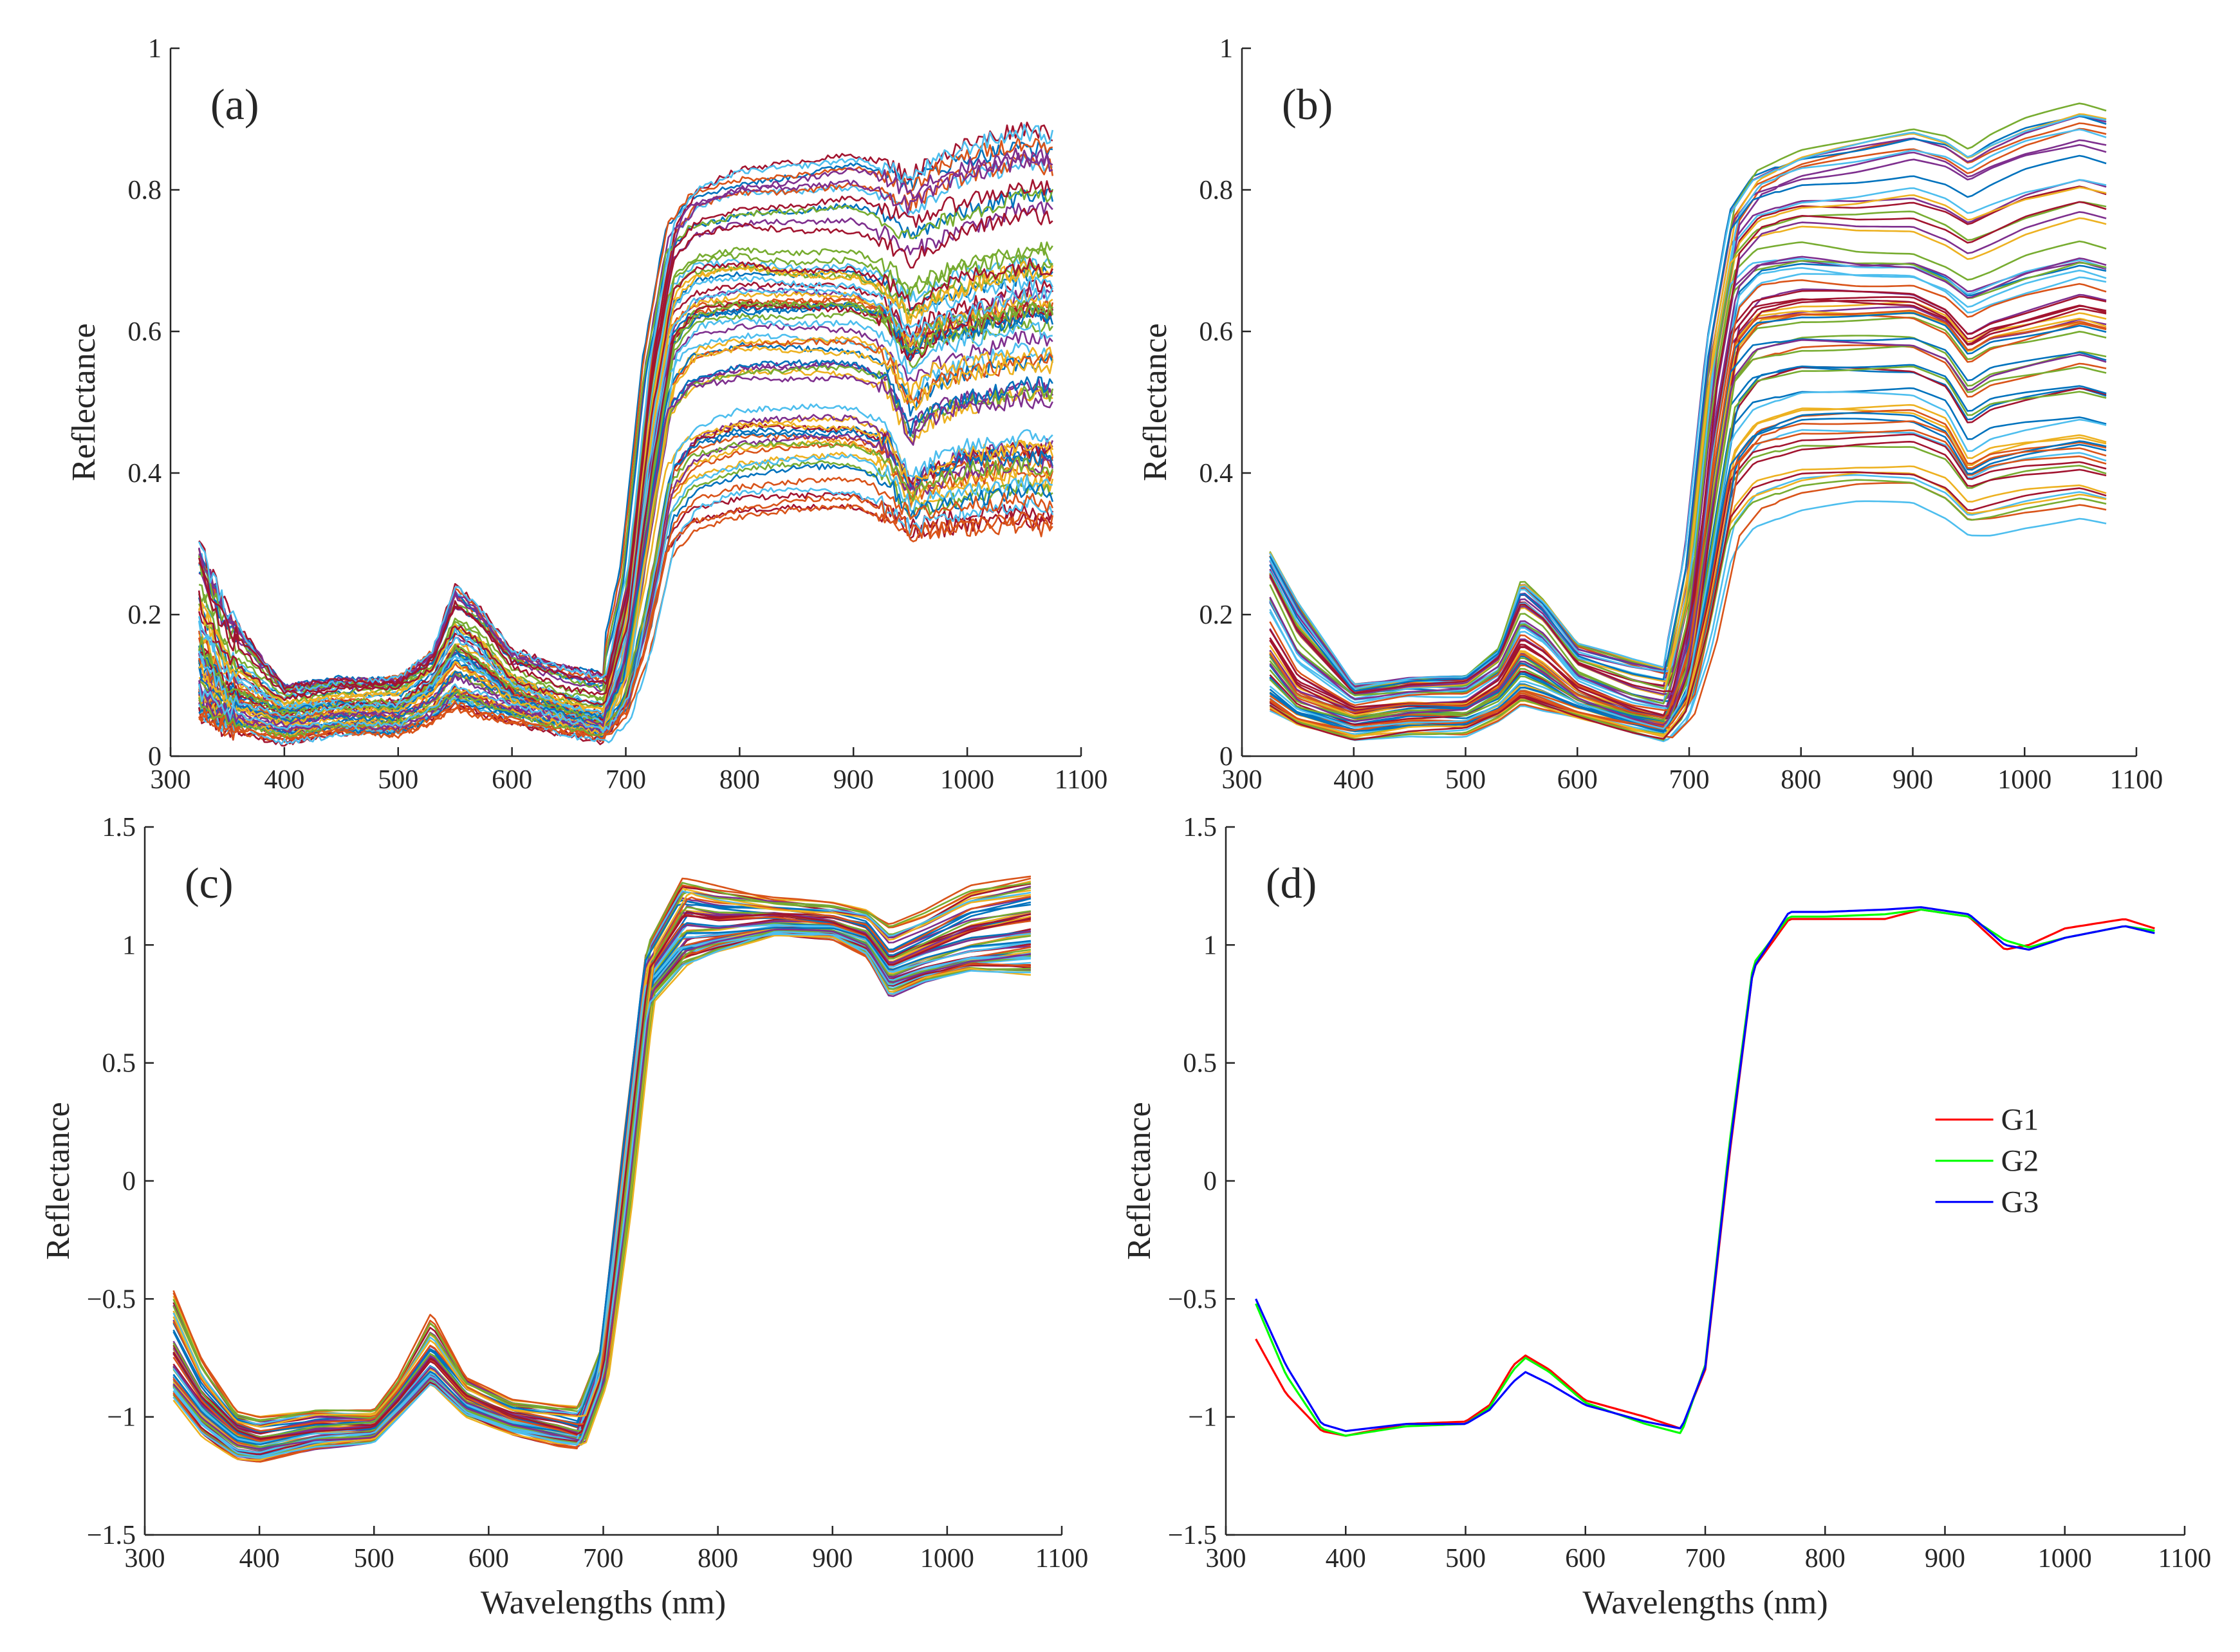  What do you see at coordinates (119, 827) in the screenshot?
I see `y-tick-label: 1.5` at bounding box center [119, 827].